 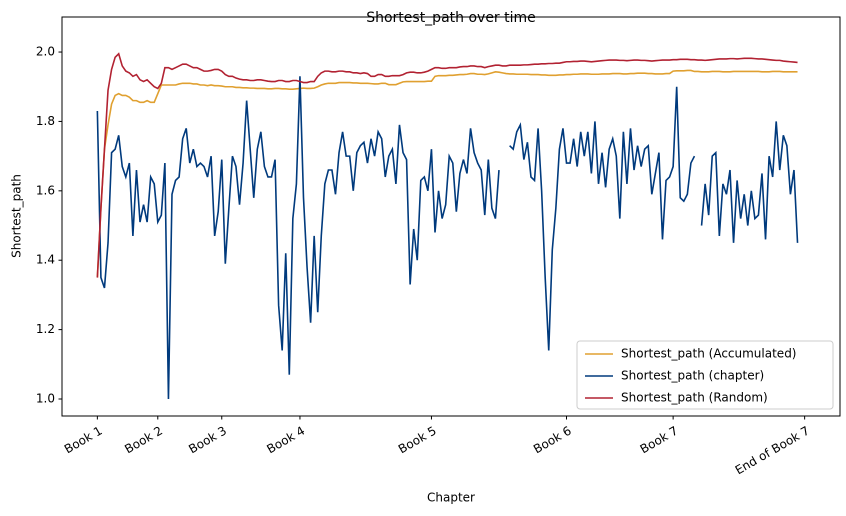 I want to click on legend-label: Shortest_path (chapter), so click(x=692, y=376).